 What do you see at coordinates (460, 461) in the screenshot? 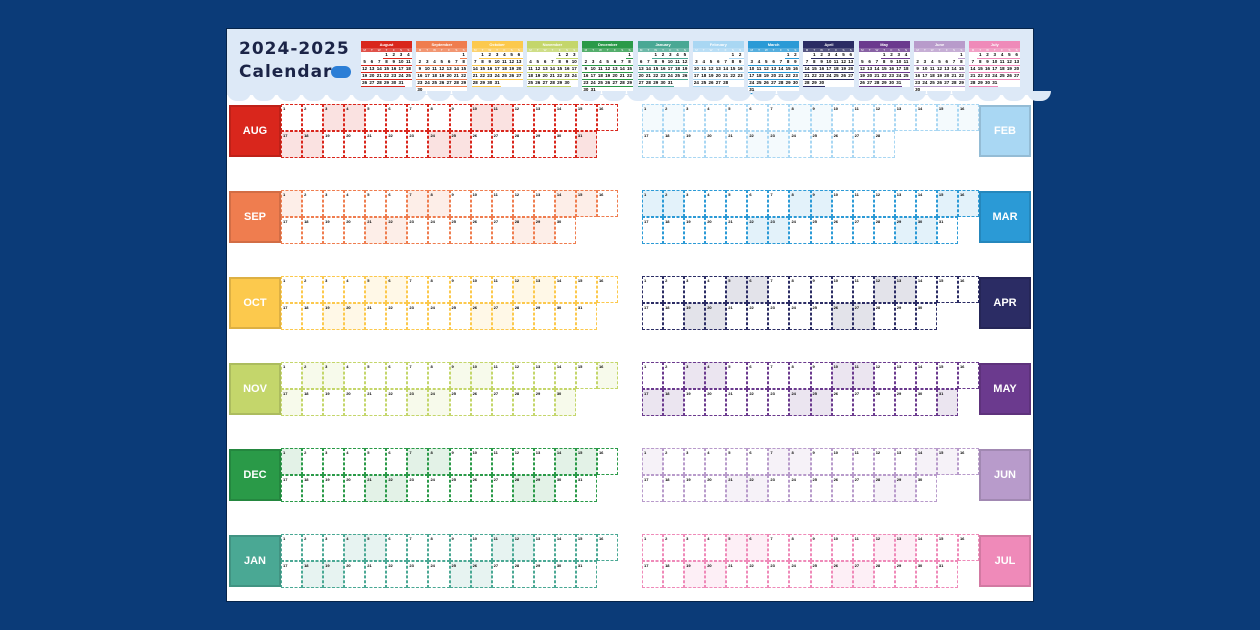
I see `day-cell: 9` at bounding box center [460, 461].